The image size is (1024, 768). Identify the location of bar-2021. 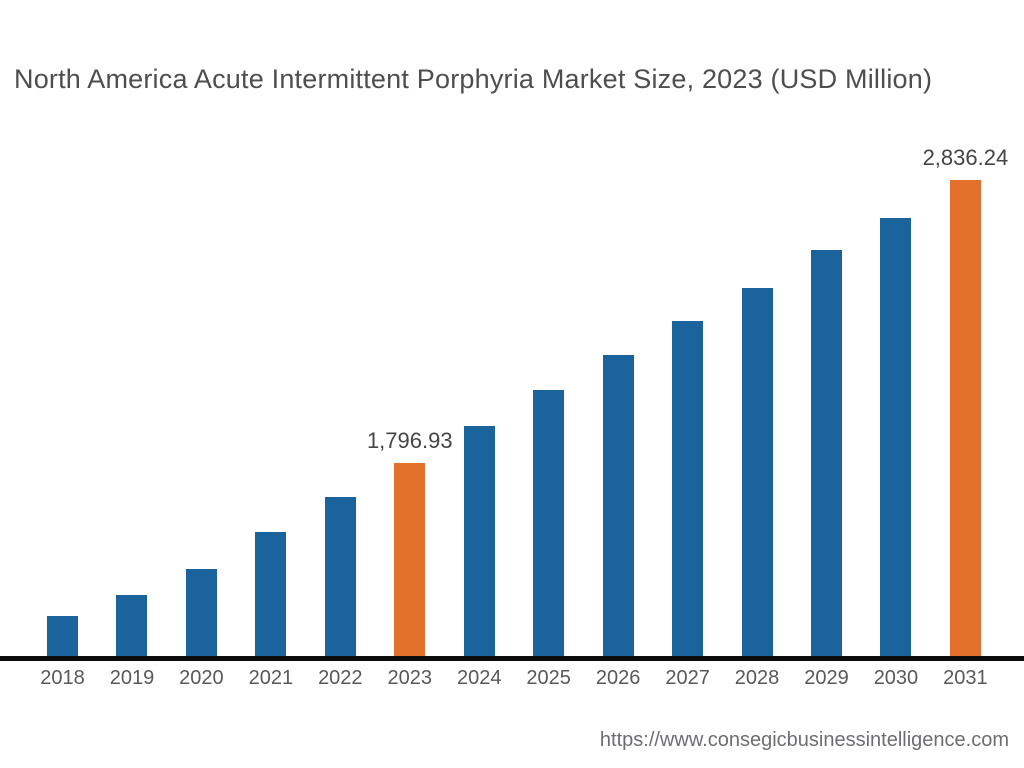
(271, 594).